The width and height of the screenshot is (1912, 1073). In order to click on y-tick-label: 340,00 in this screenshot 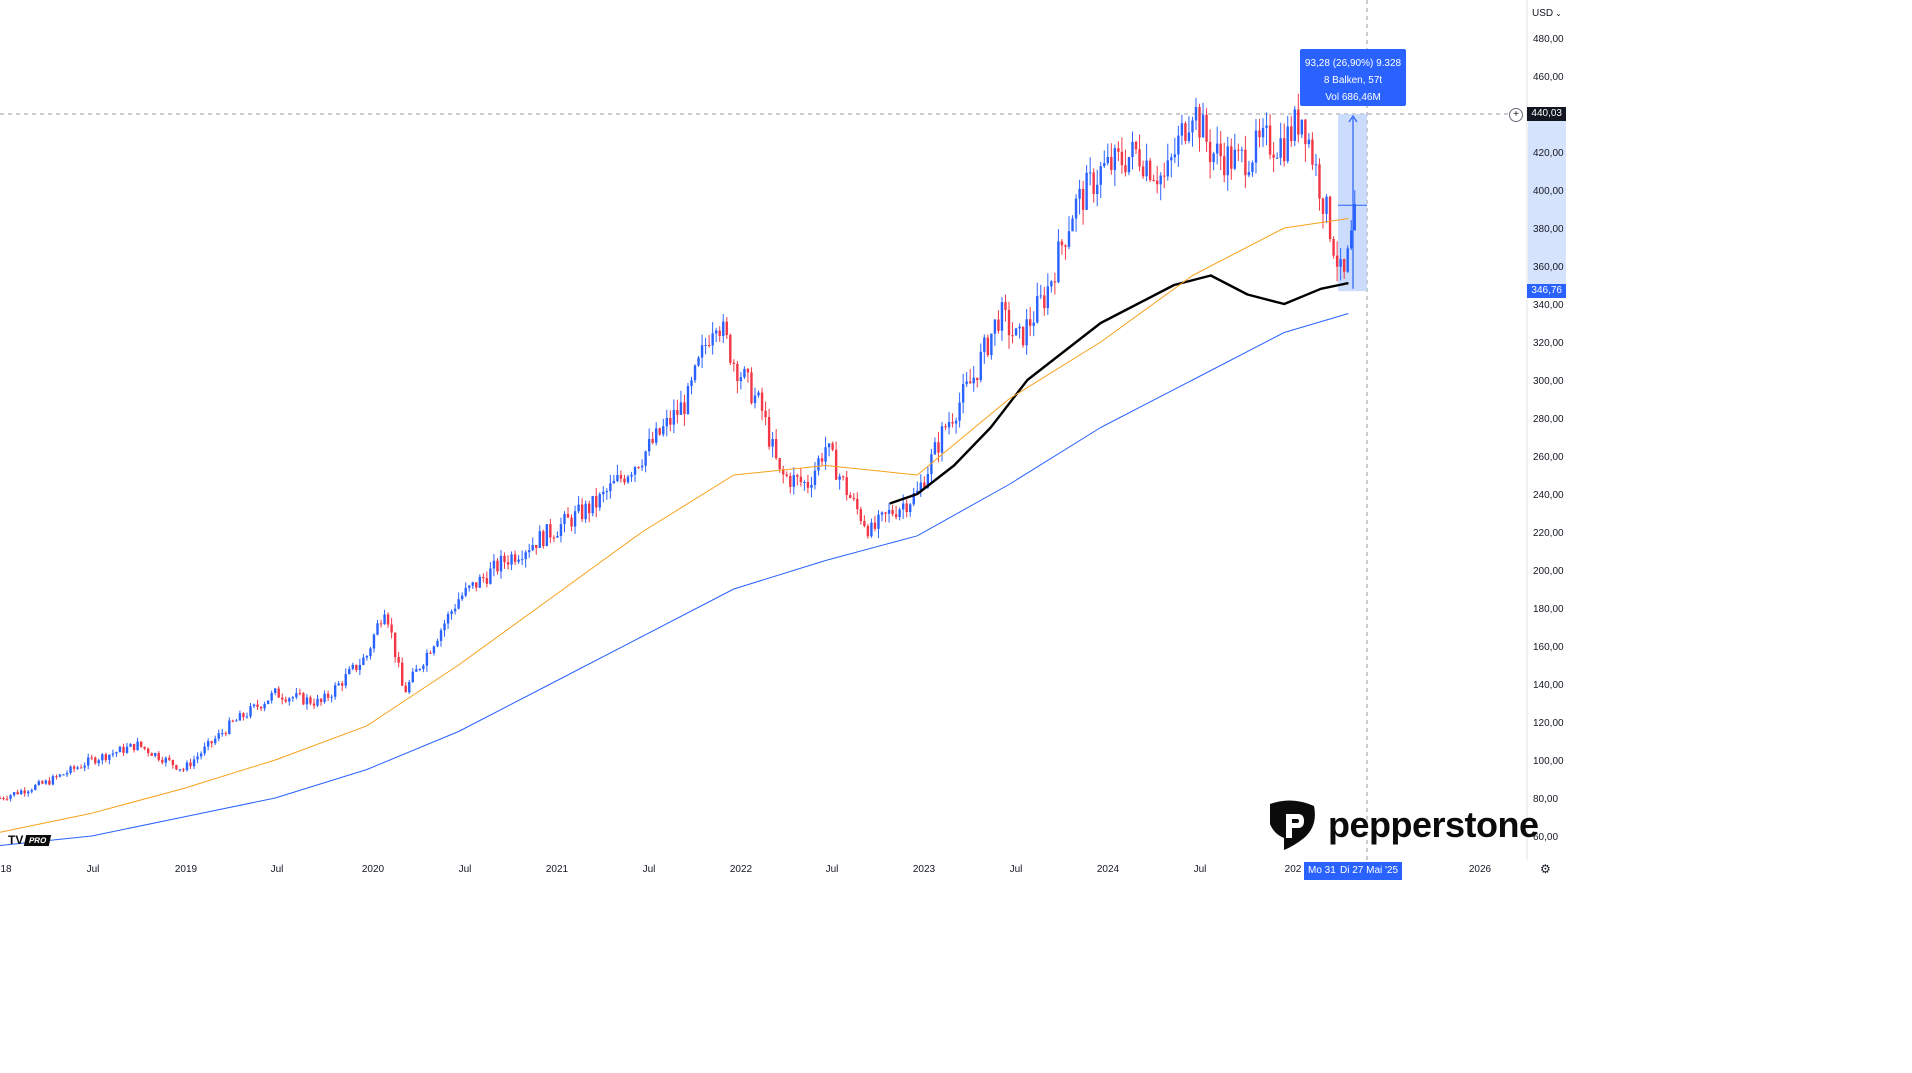, I will do `click(1548, 305)`.